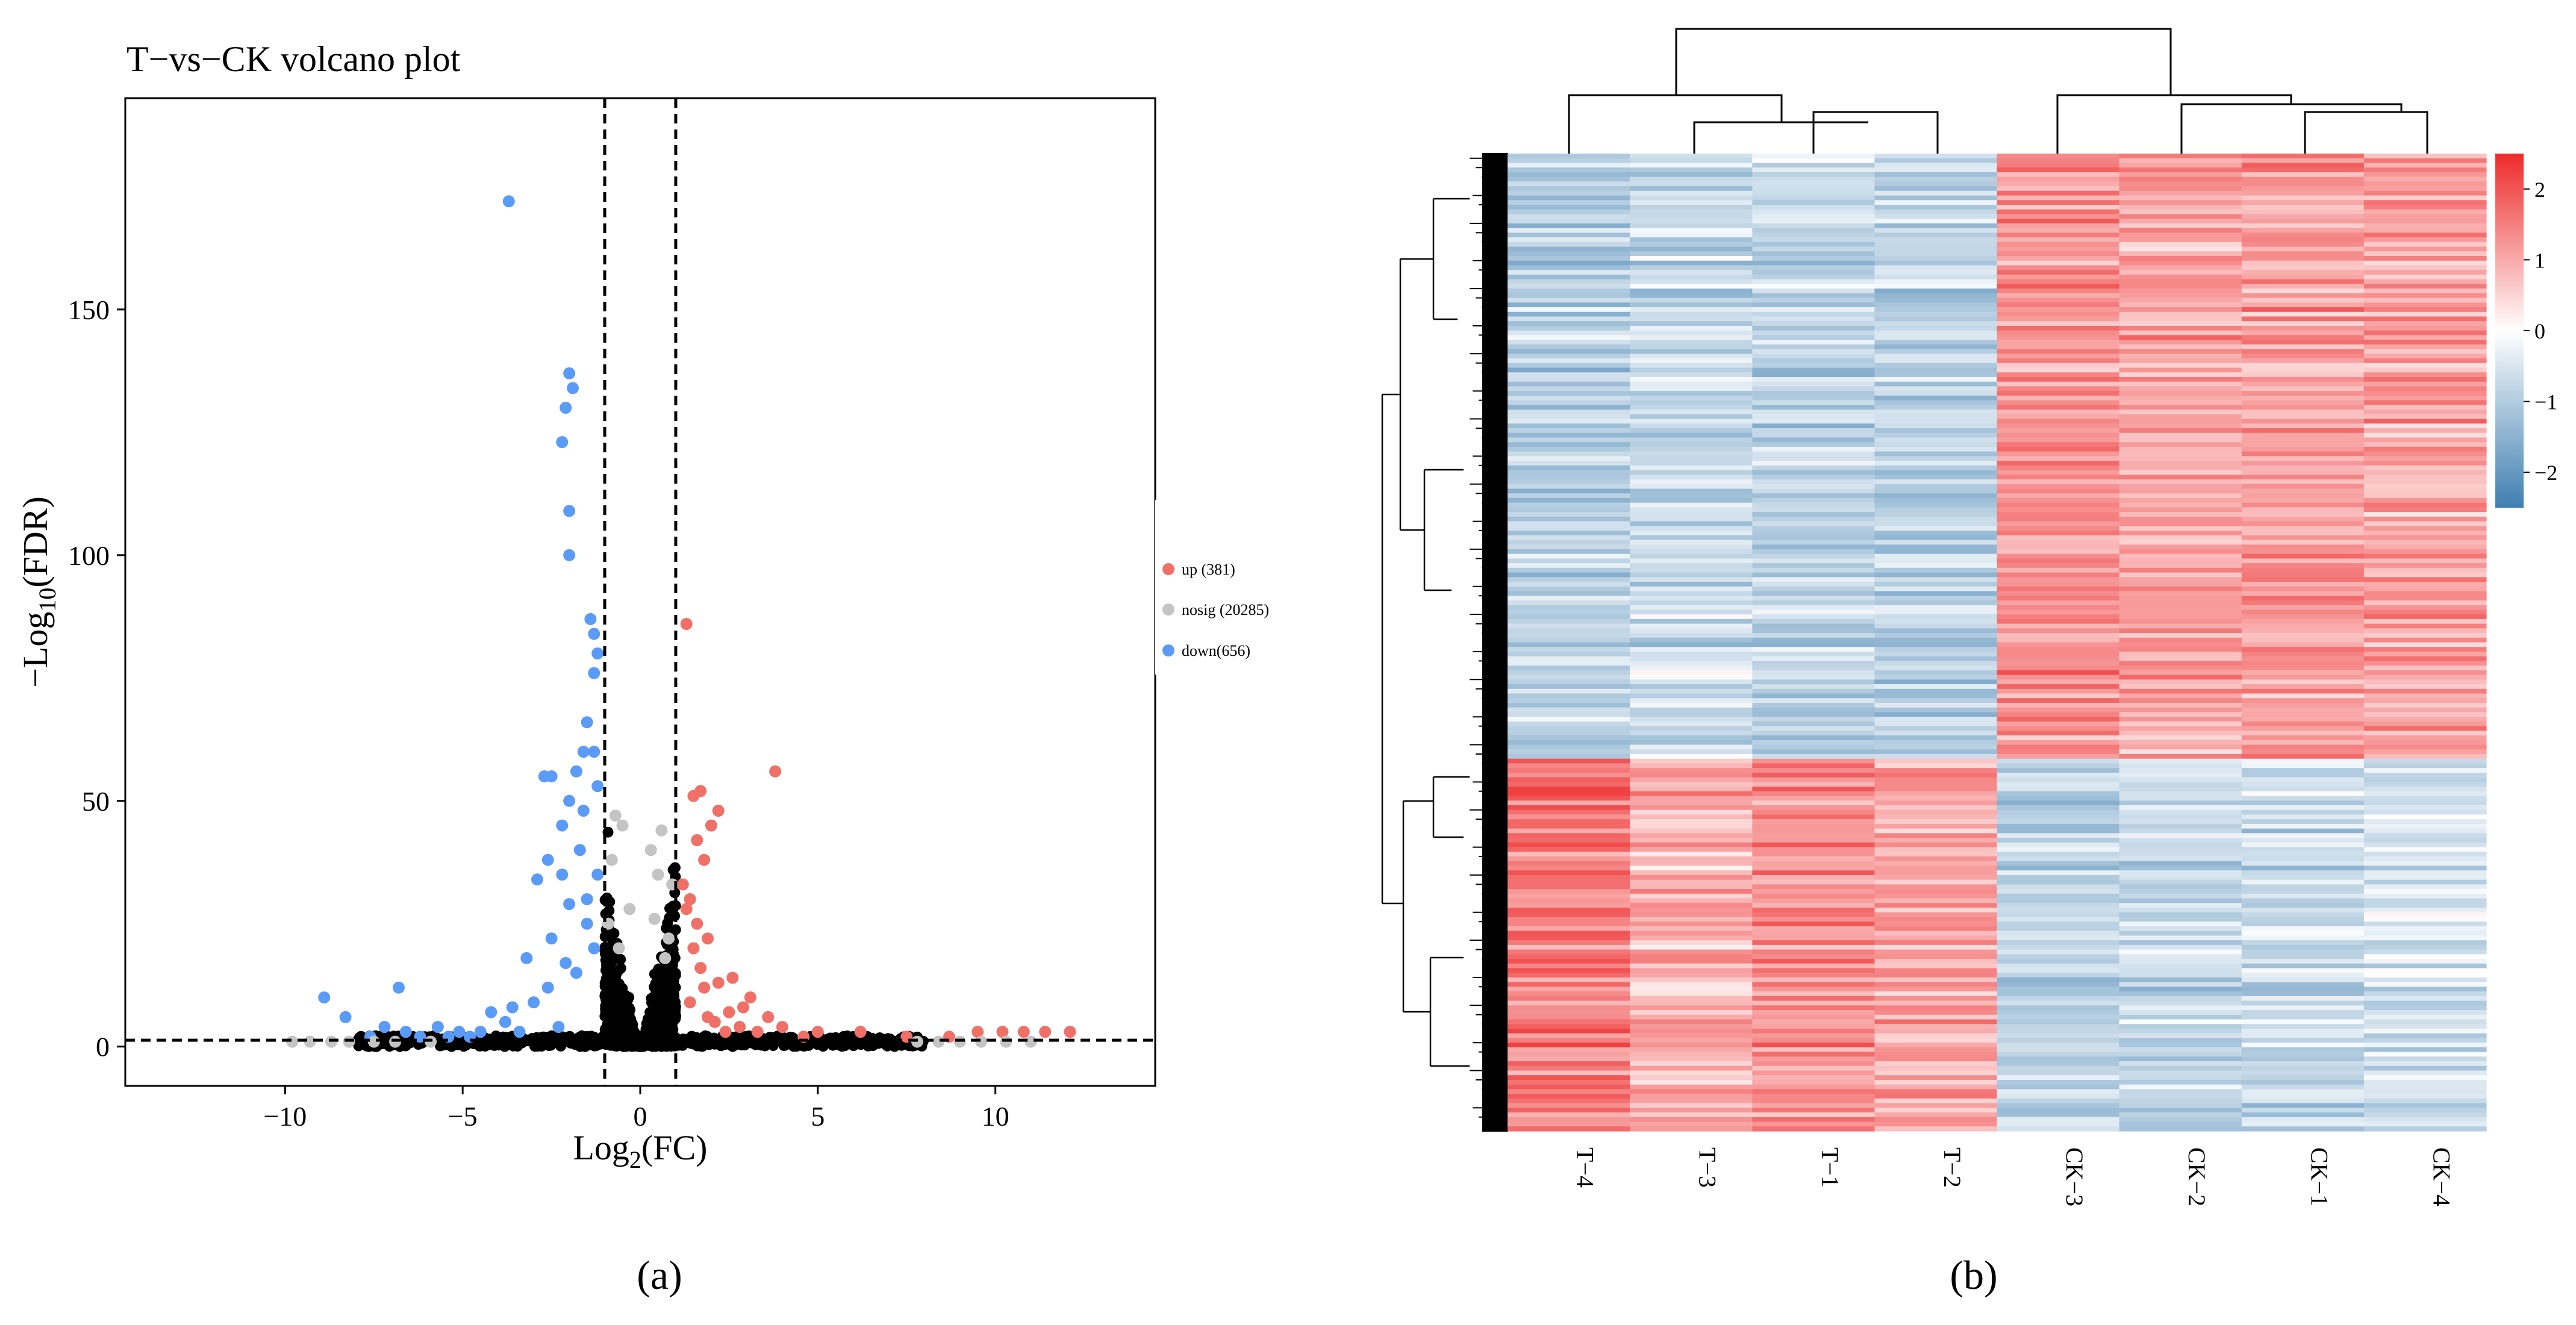 The height and width of the screenshot is (1325, 2576). What do you see at coordinates (740, 1027) in the screenshot?
I see `volcano-point-up` at bounding box center [740, 1027].